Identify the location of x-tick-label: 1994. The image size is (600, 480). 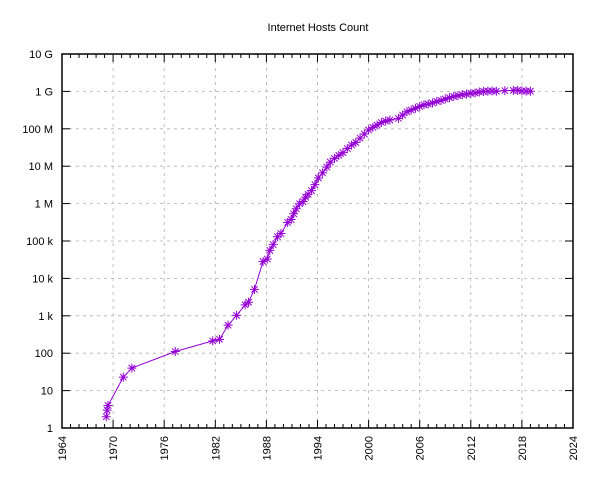
(319, 448).